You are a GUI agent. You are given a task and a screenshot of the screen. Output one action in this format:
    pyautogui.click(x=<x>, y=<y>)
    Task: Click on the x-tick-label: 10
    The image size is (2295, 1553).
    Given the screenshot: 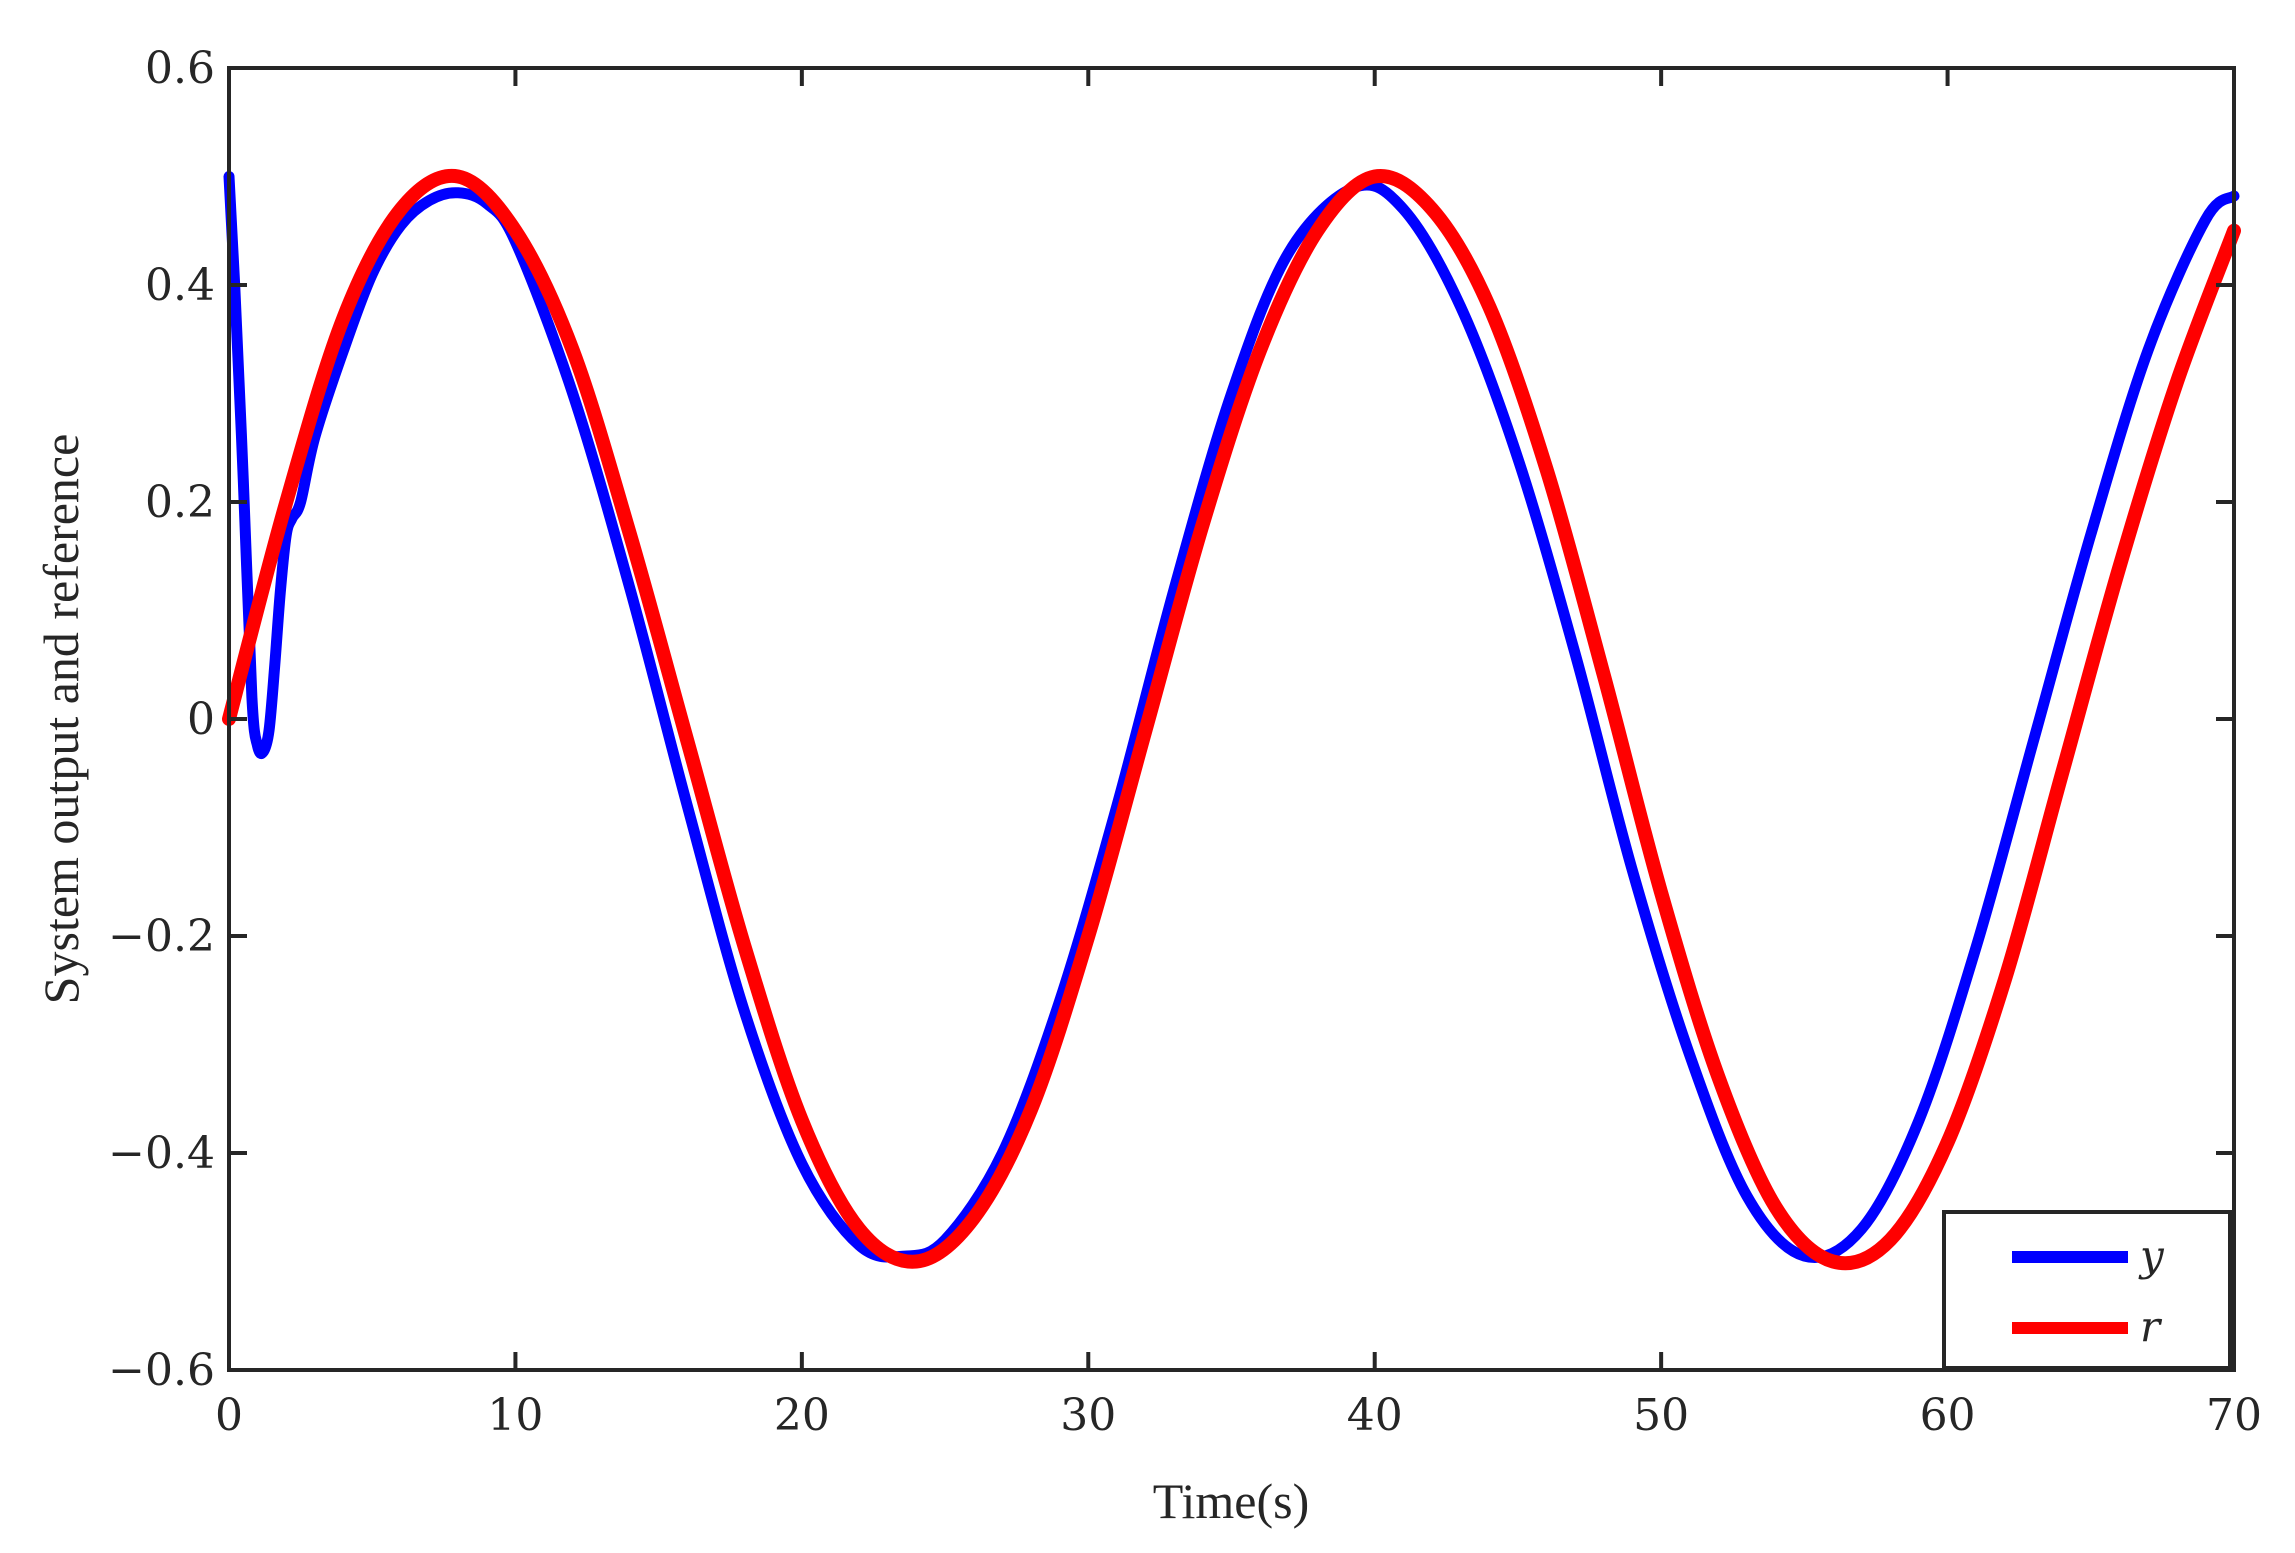 What is the action you would take?
    pyautogui.click(x=515, y=1415)
    